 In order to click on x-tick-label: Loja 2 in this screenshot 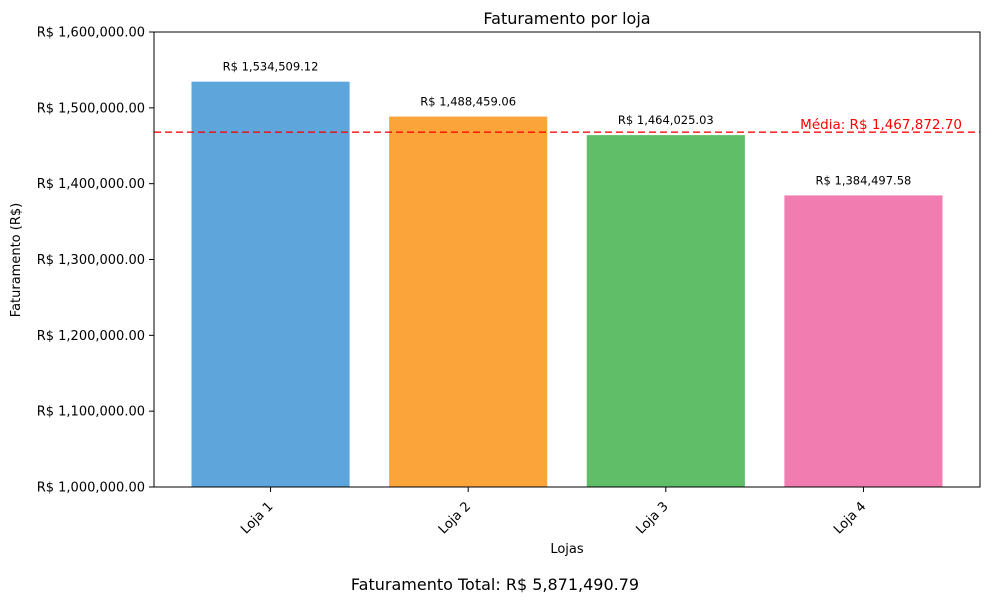, I will do `click(455, 518)`.